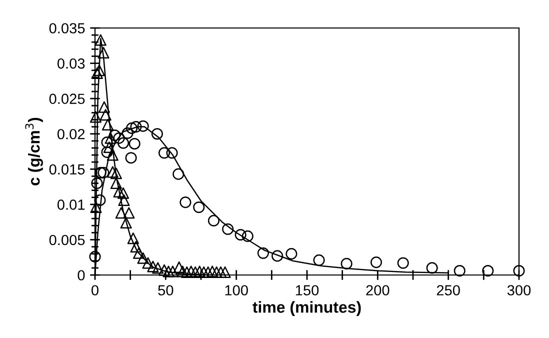 This screenshot has height=338, width=549. Describe the element at coordinates (71, 205) in the screenshot. I see `y-tick-label: 0.01` at that location.